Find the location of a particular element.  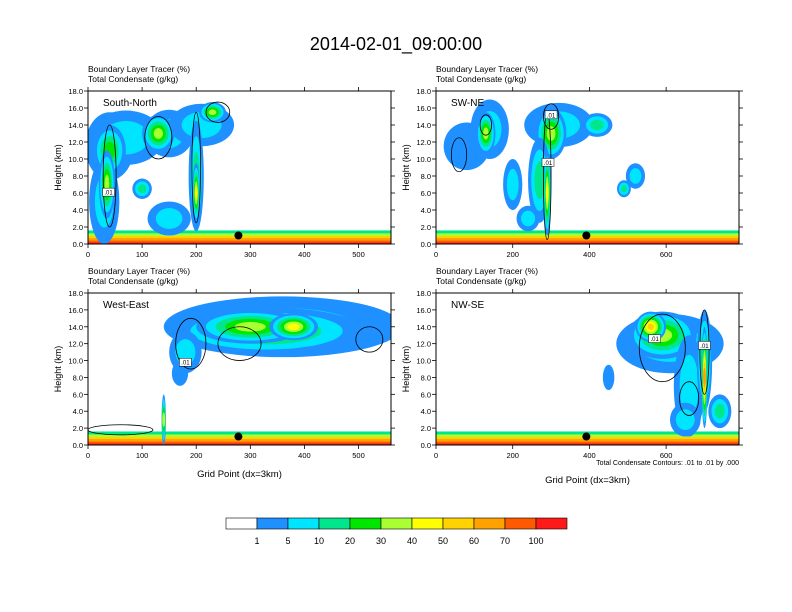

colorbar-label: 40 is located at coordinates (412, 541).